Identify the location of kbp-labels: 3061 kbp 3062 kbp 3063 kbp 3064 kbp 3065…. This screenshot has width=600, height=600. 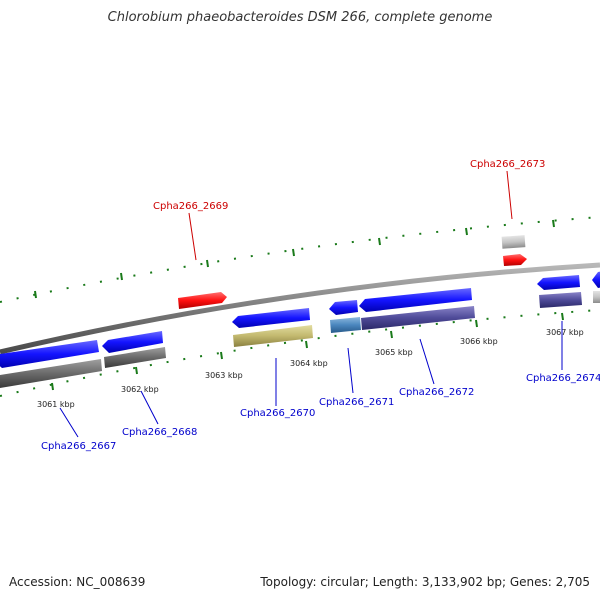
(310, 368).